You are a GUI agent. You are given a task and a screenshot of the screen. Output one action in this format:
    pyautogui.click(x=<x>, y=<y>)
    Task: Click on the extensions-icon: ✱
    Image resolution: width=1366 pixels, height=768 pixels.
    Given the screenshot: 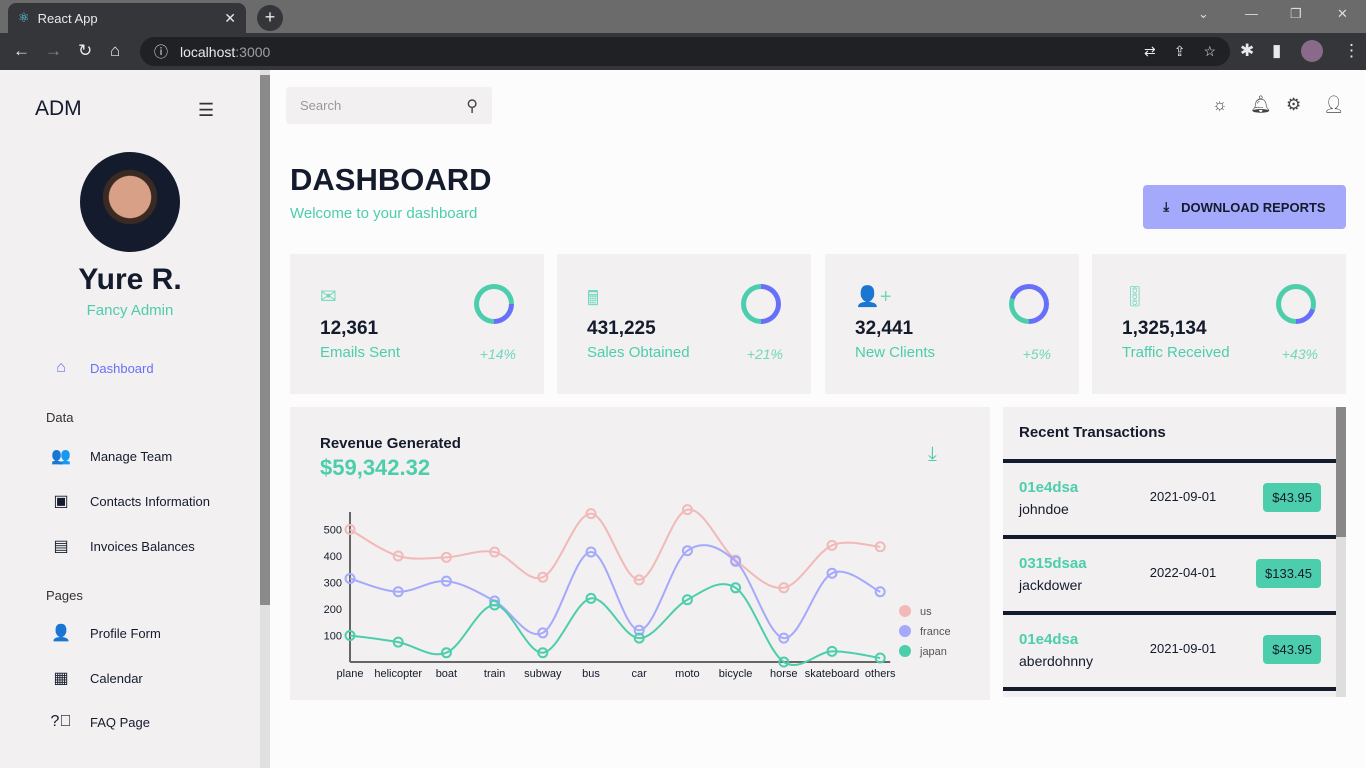 What is the action you would take?
    pyautogui.click(x=1247, y=50)
    